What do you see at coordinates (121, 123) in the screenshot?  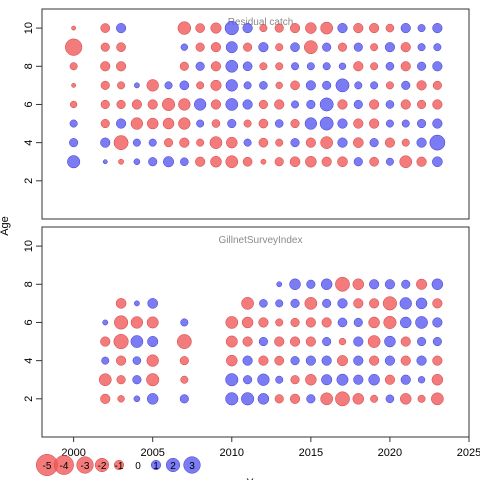 I see `bubble-2003-age5` at bounding box center [121, 123].